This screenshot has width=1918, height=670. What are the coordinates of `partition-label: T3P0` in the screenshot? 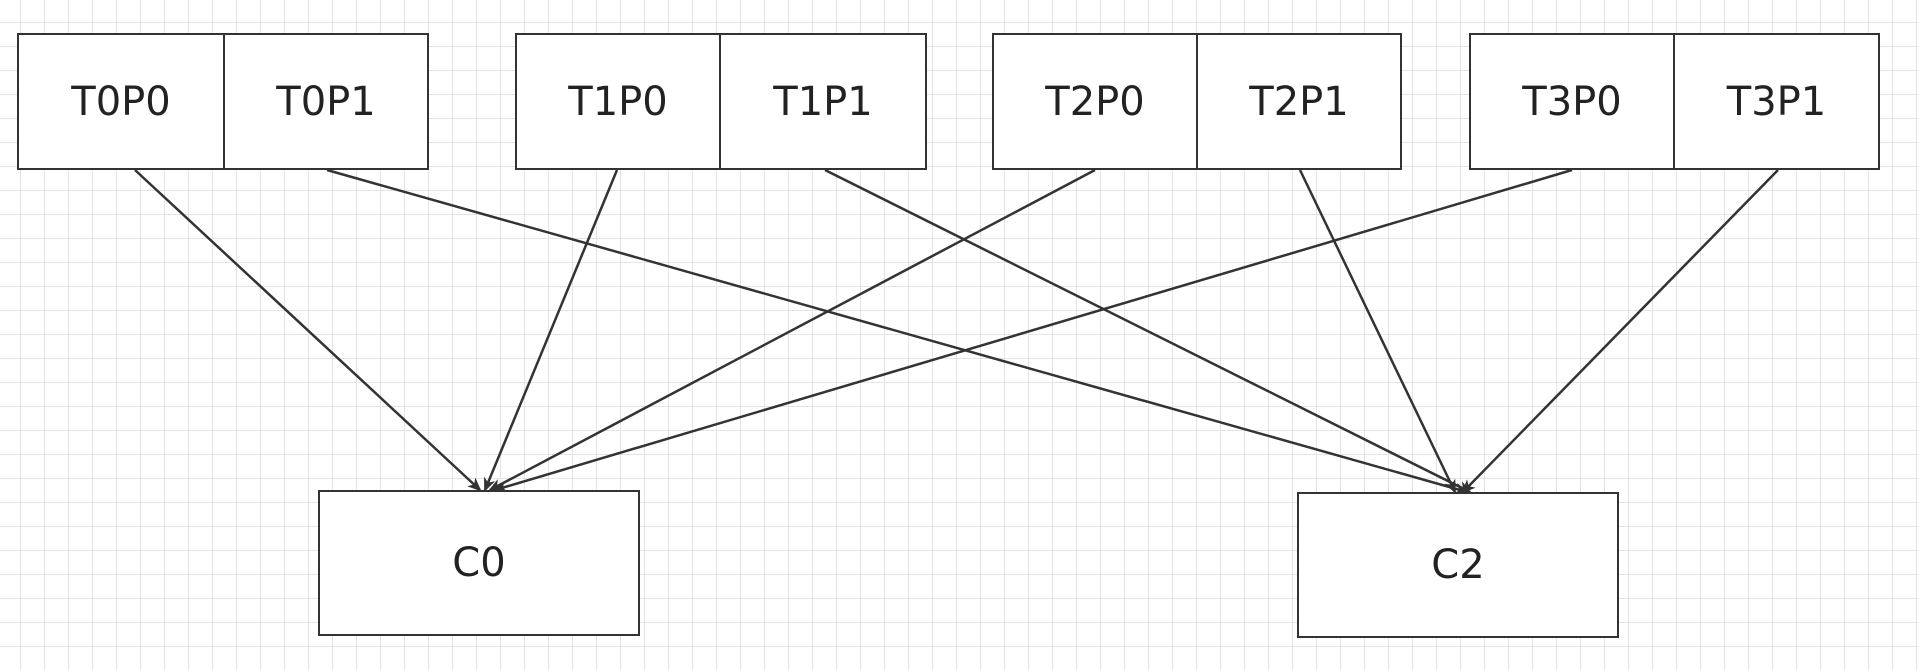 It's located at (1572, 101).